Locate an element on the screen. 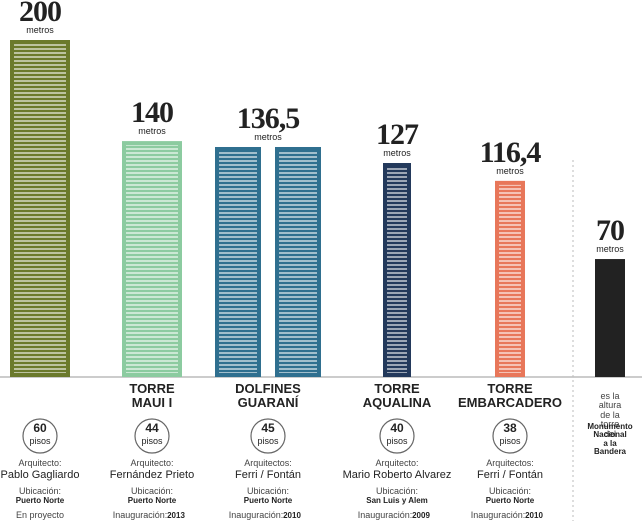  architect: Fernández Prieto is located at coordinates (152, 475).